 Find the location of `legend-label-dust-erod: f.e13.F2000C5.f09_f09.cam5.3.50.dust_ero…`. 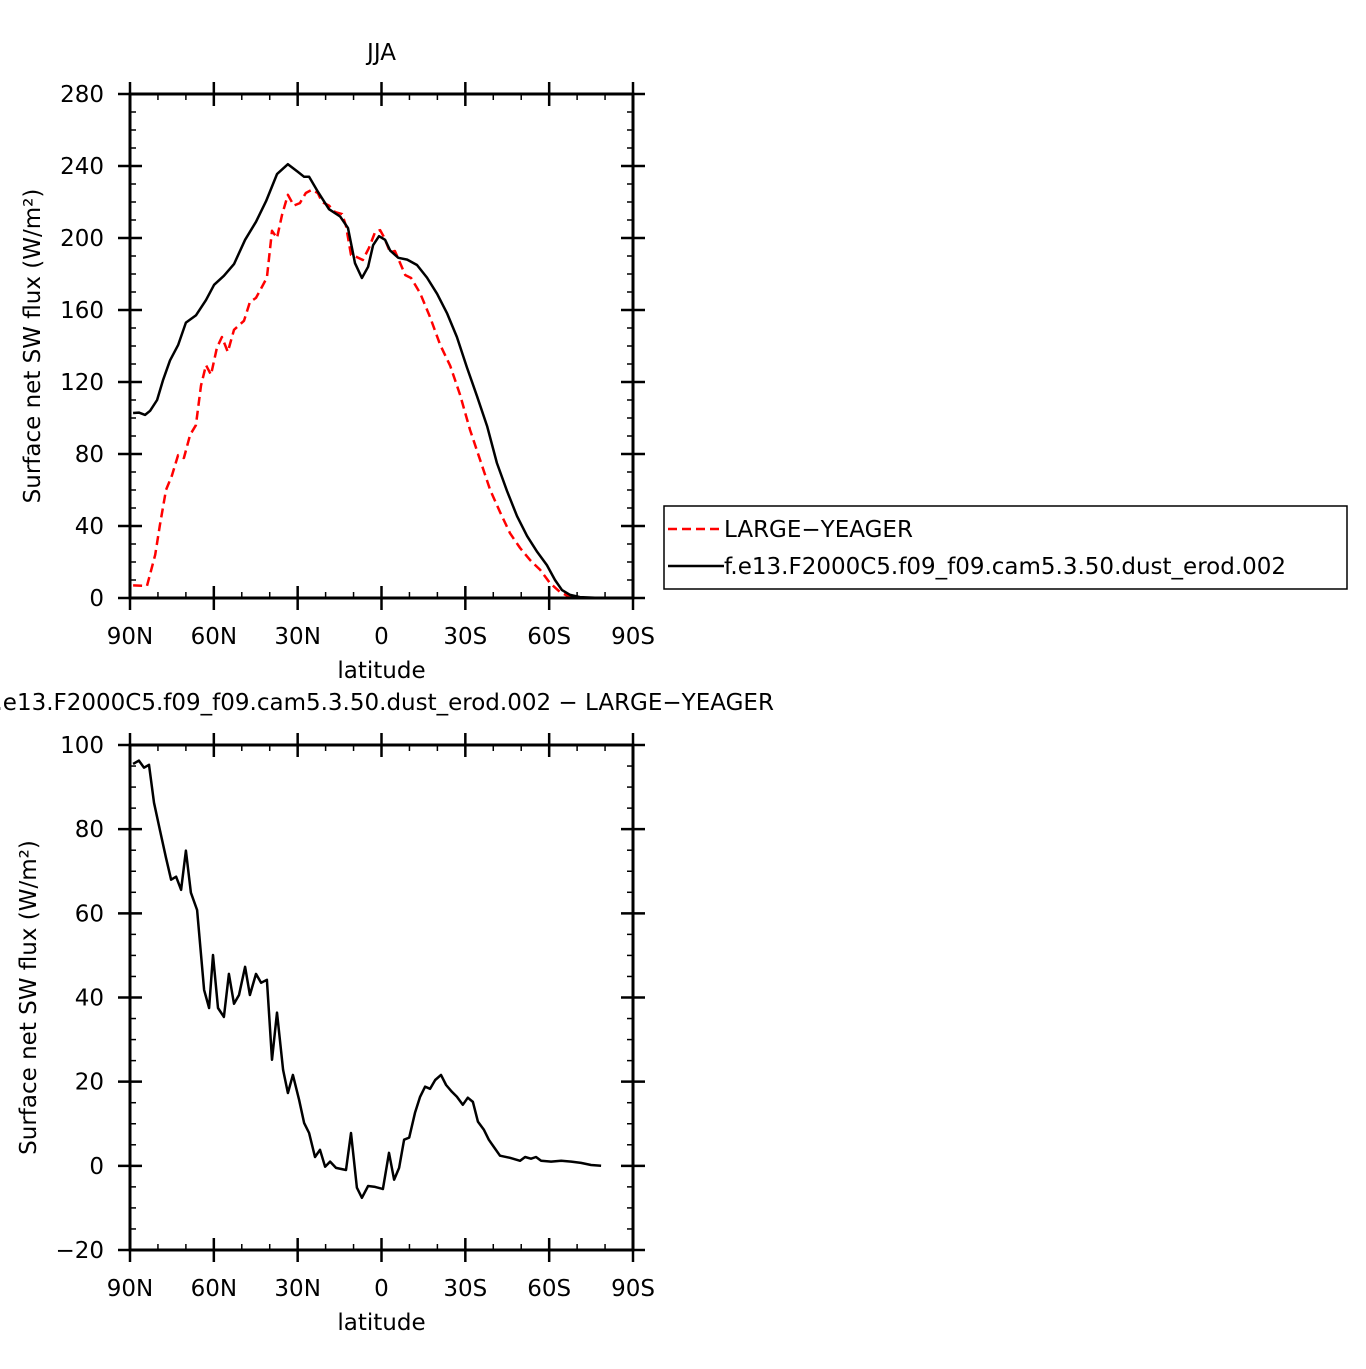

legend-label-dust-erod: f.e13.F2000C5.f09_f09.cam5.3.50.dust_ero… is located at coordinates (1005, 567).